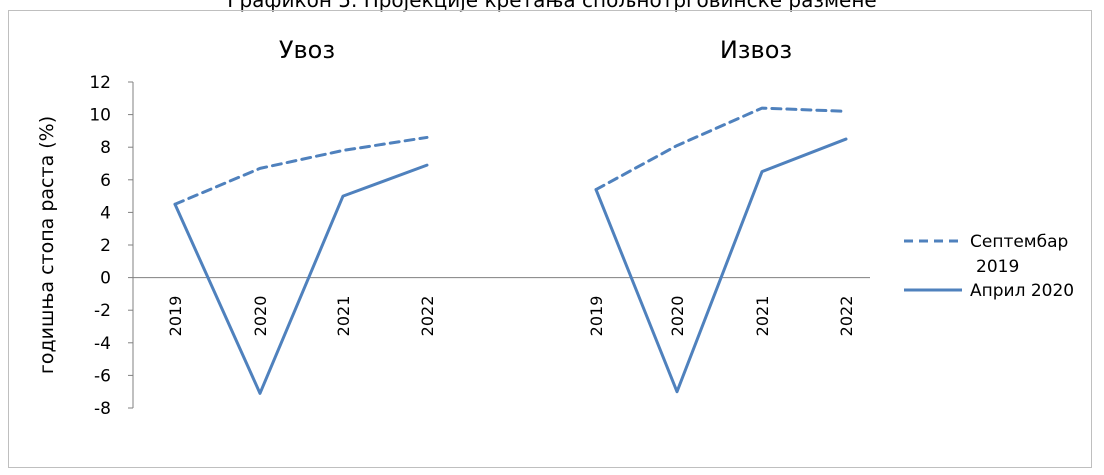 This screenshot has height=475, width=1104. I want to click on y-tick-label: -2, so click(102, 311).